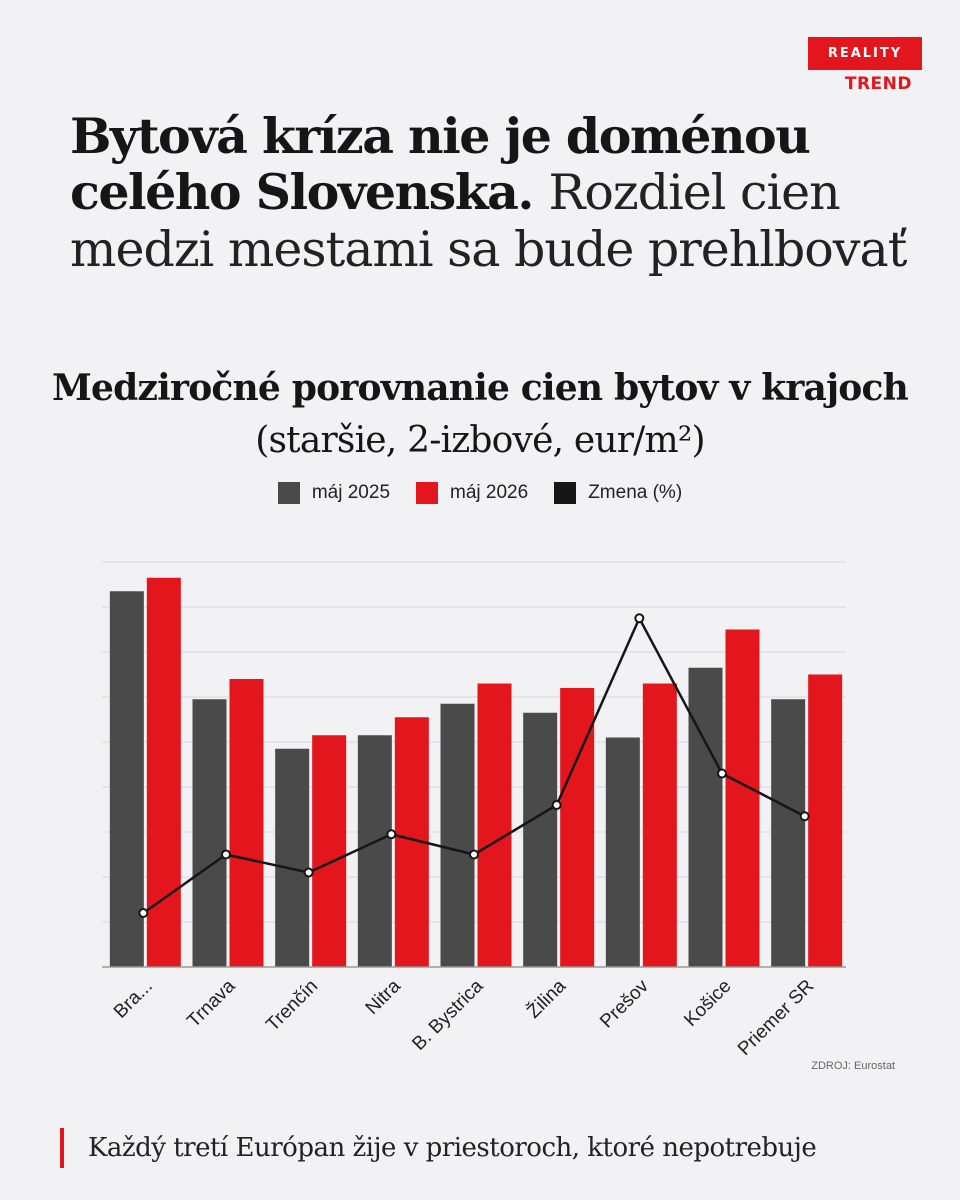  What do you see at coordinates (624, 1003) in the screenshot?
I see `x-tick-label: Prešov` at bounding box center [624, 1003].